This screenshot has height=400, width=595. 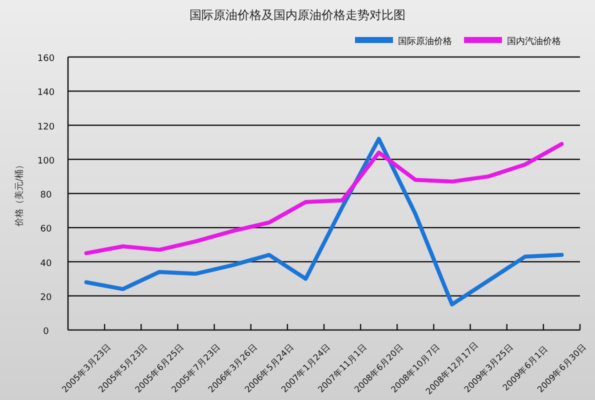 What do you see at coordinates (46, 229) in the screenshot?
I see `y-tick-label: 60` at bounding box center [46, 229].